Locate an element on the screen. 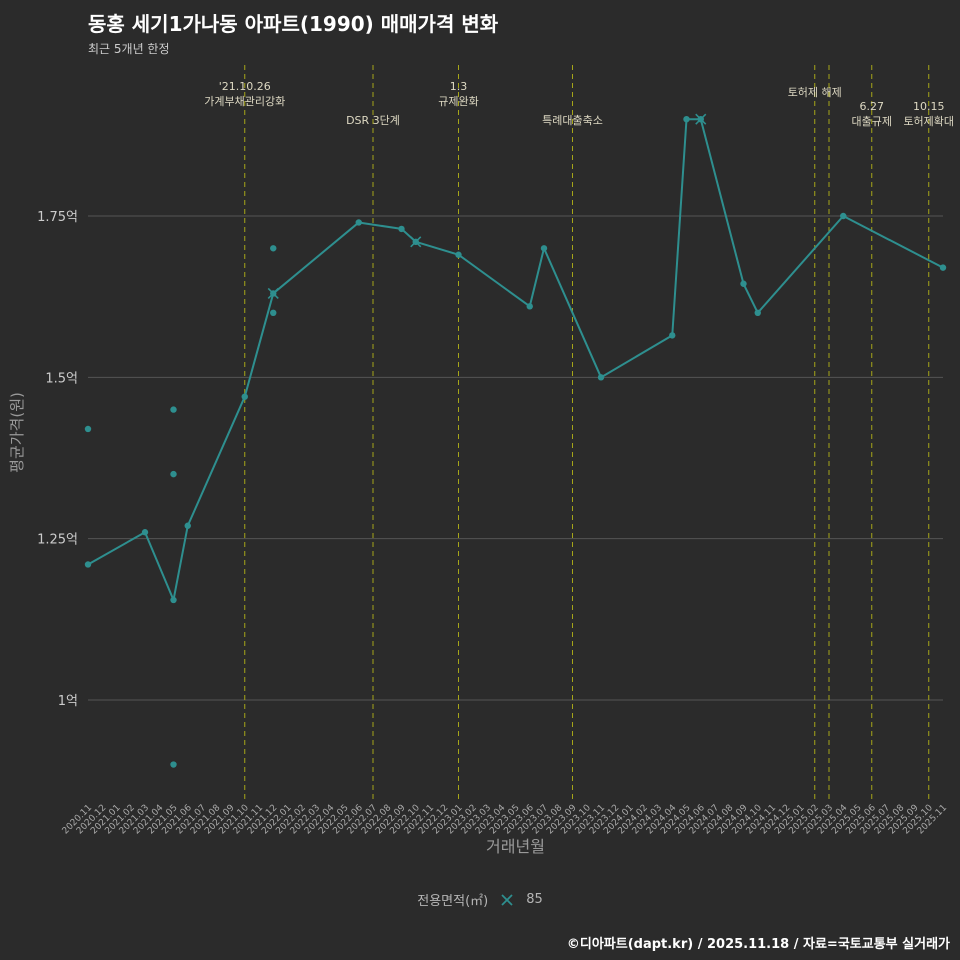 The width and height of the screenshot is (960, 960). event-label: 규제완화 is located at coordinates (458, 101).